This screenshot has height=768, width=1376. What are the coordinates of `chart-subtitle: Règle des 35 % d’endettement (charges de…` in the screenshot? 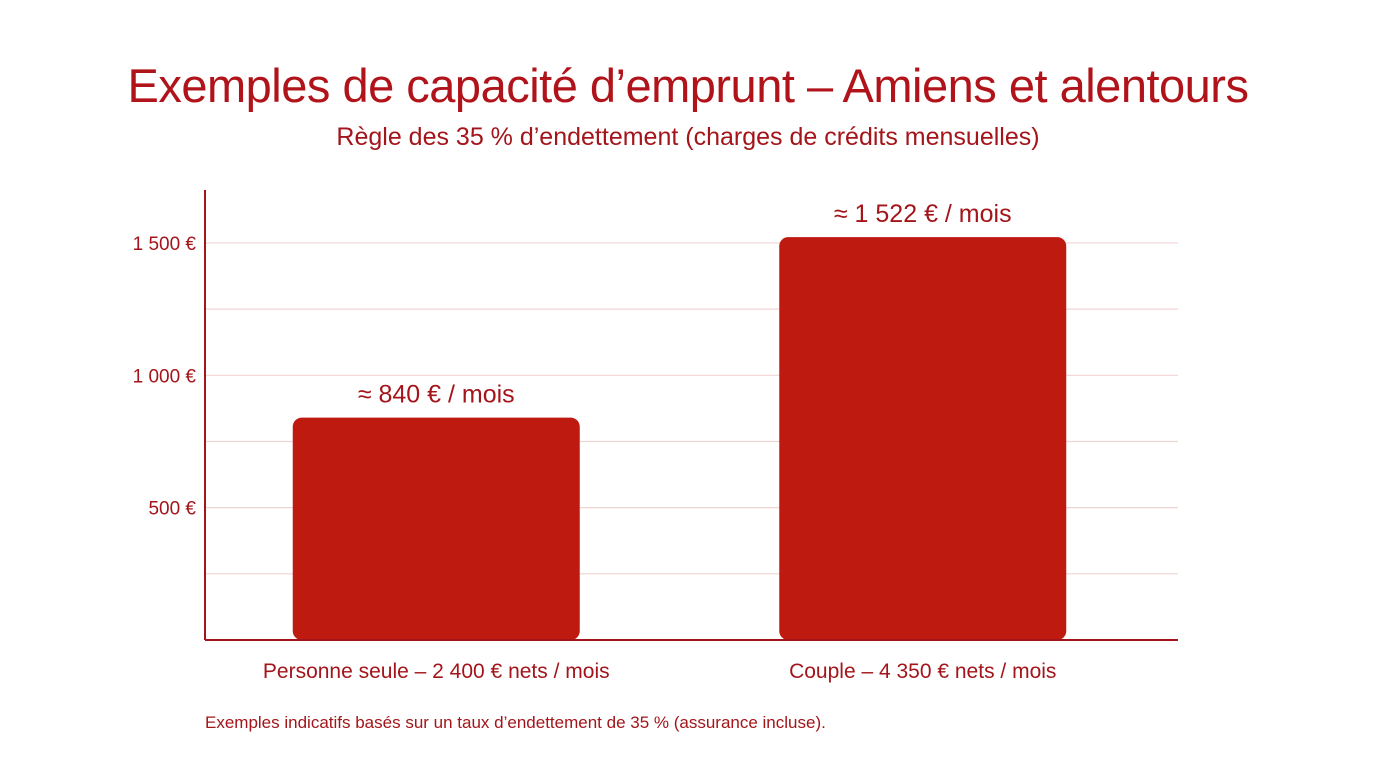 It's located at (688, 137).